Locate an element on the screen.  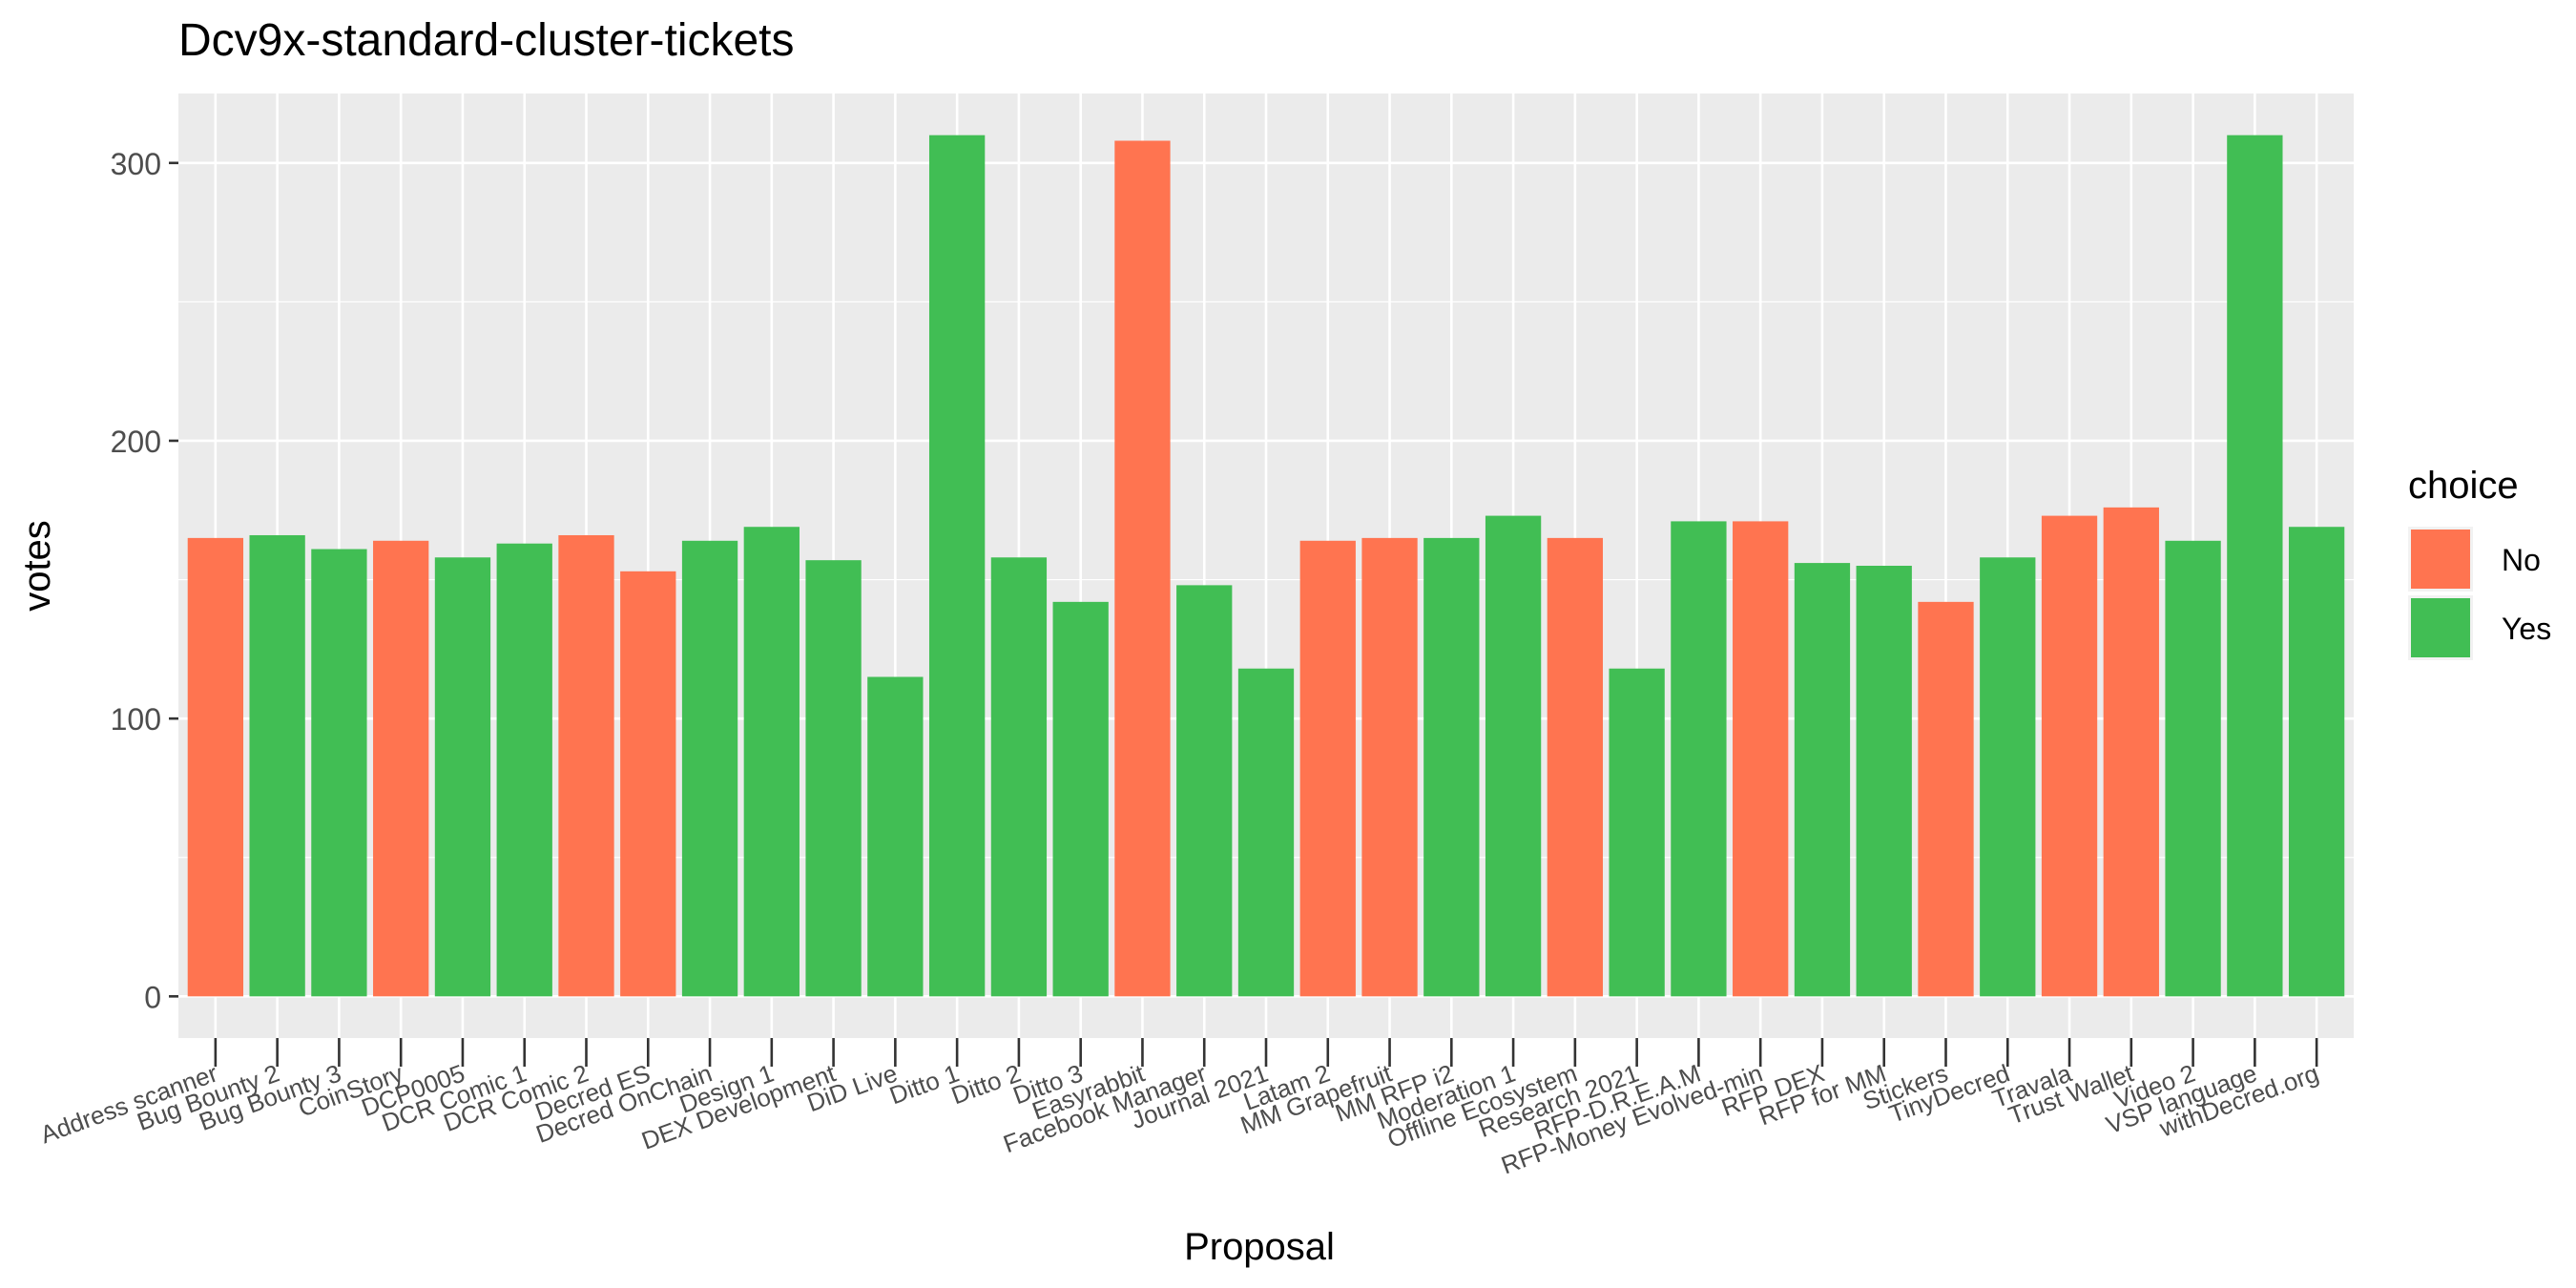
y-tick-label: 300 is located at coordinates (136, 164).